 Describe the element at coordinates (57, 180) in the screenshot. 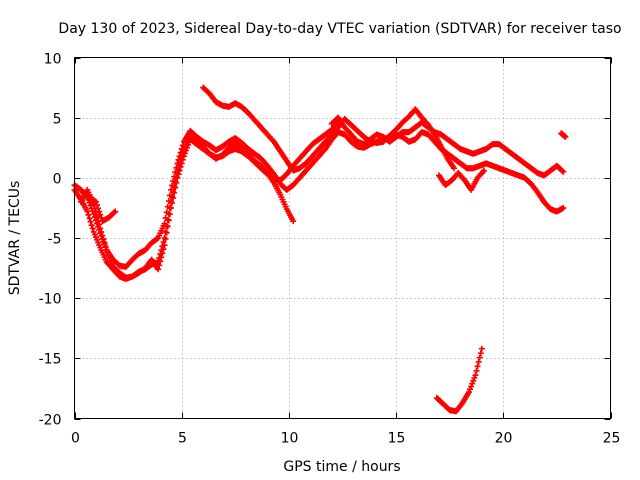

I see `y-tick-label: 0` at that location.